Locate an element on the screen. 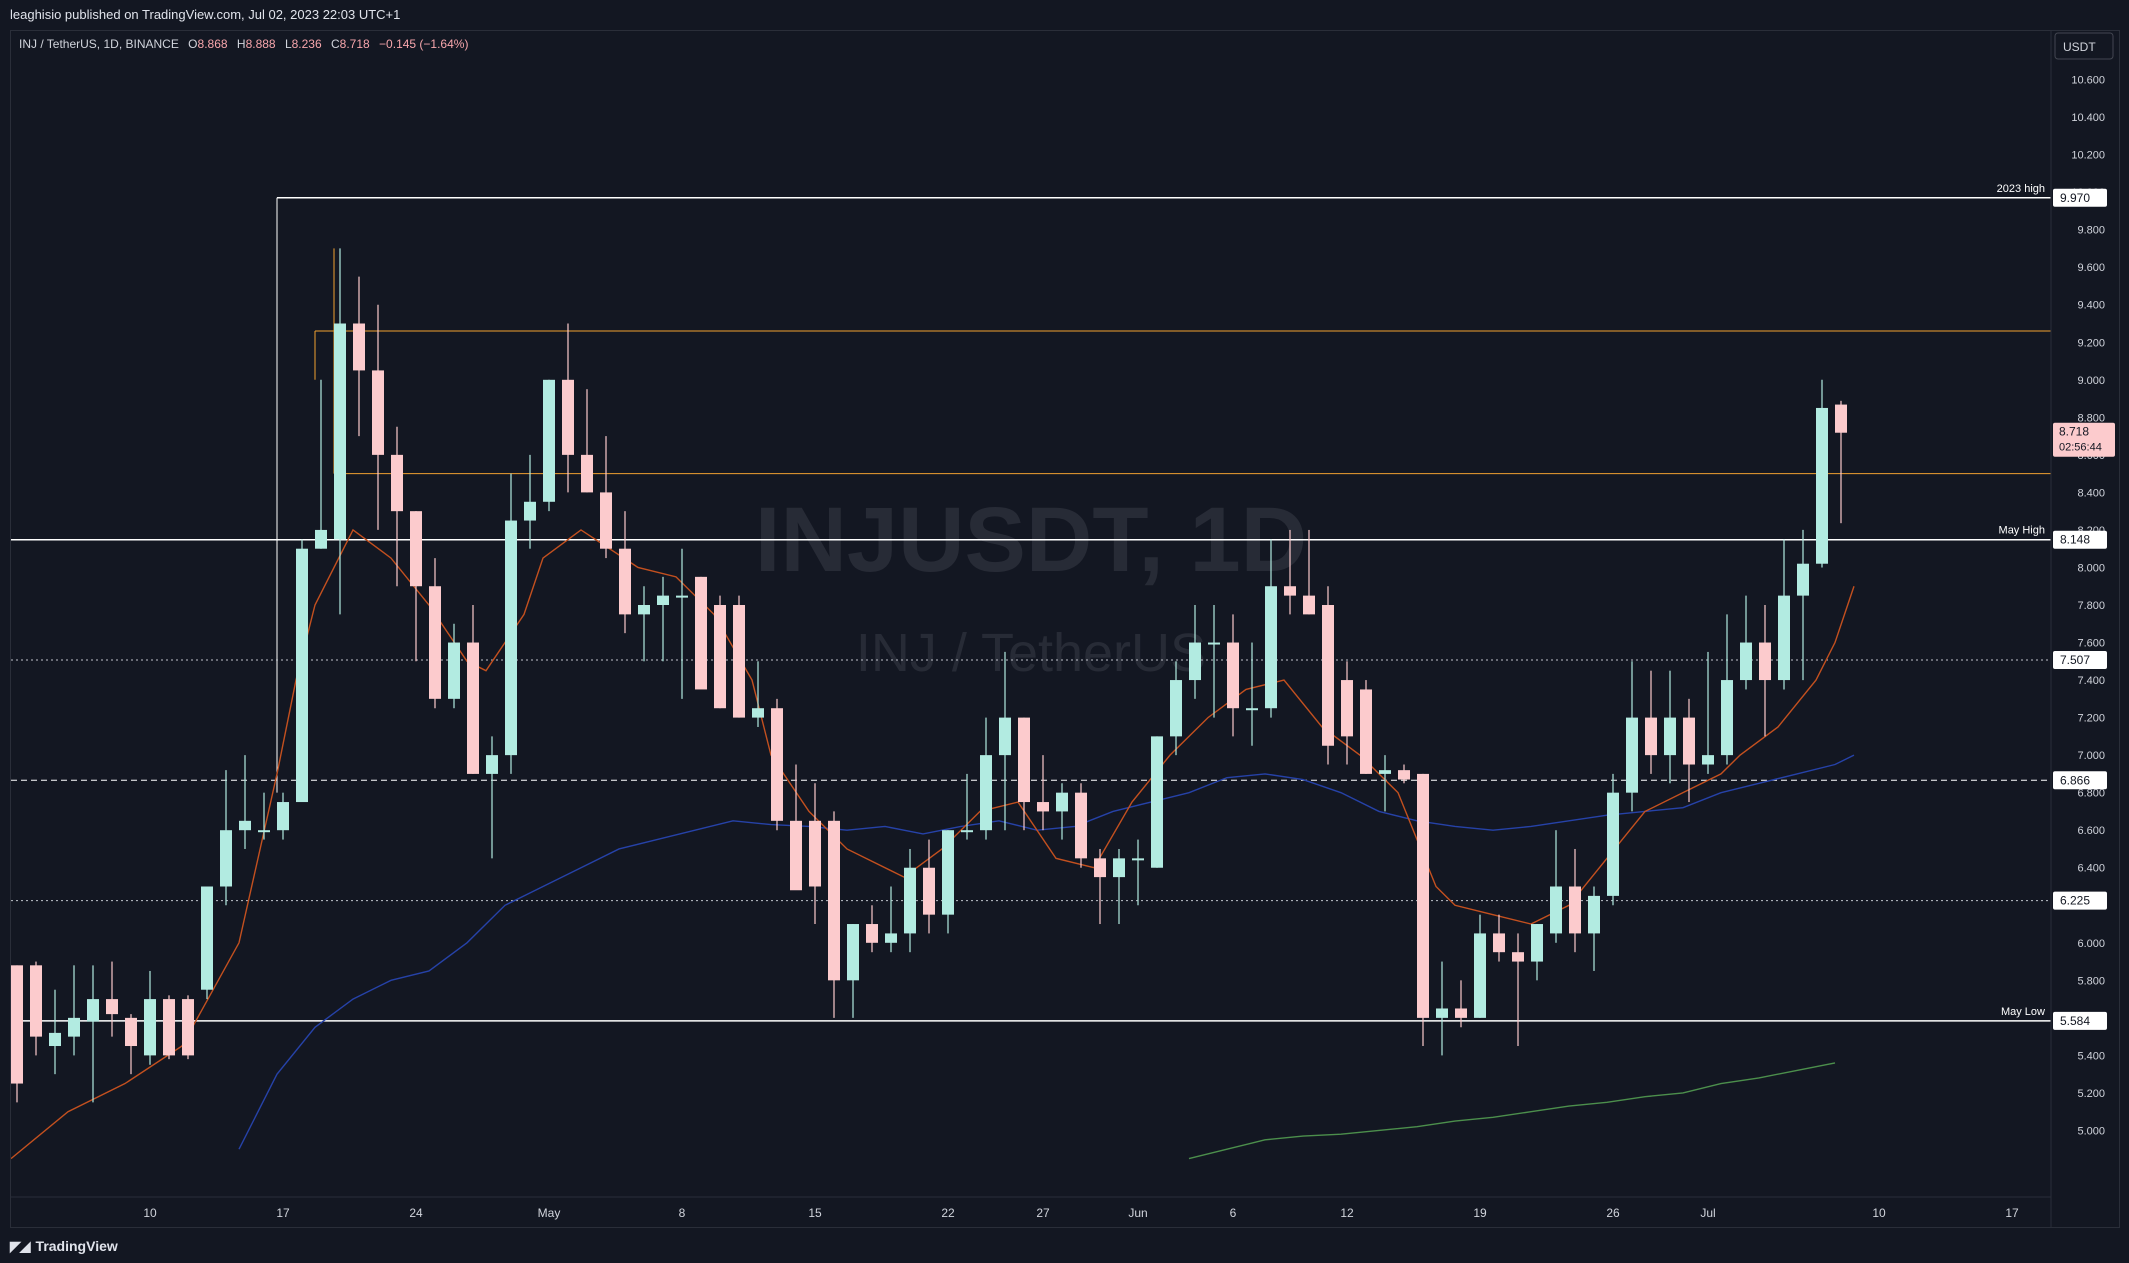 This screenshot has width=2129, height=1263. time-tick-label: 10 is located at coordinates (150, 1213).